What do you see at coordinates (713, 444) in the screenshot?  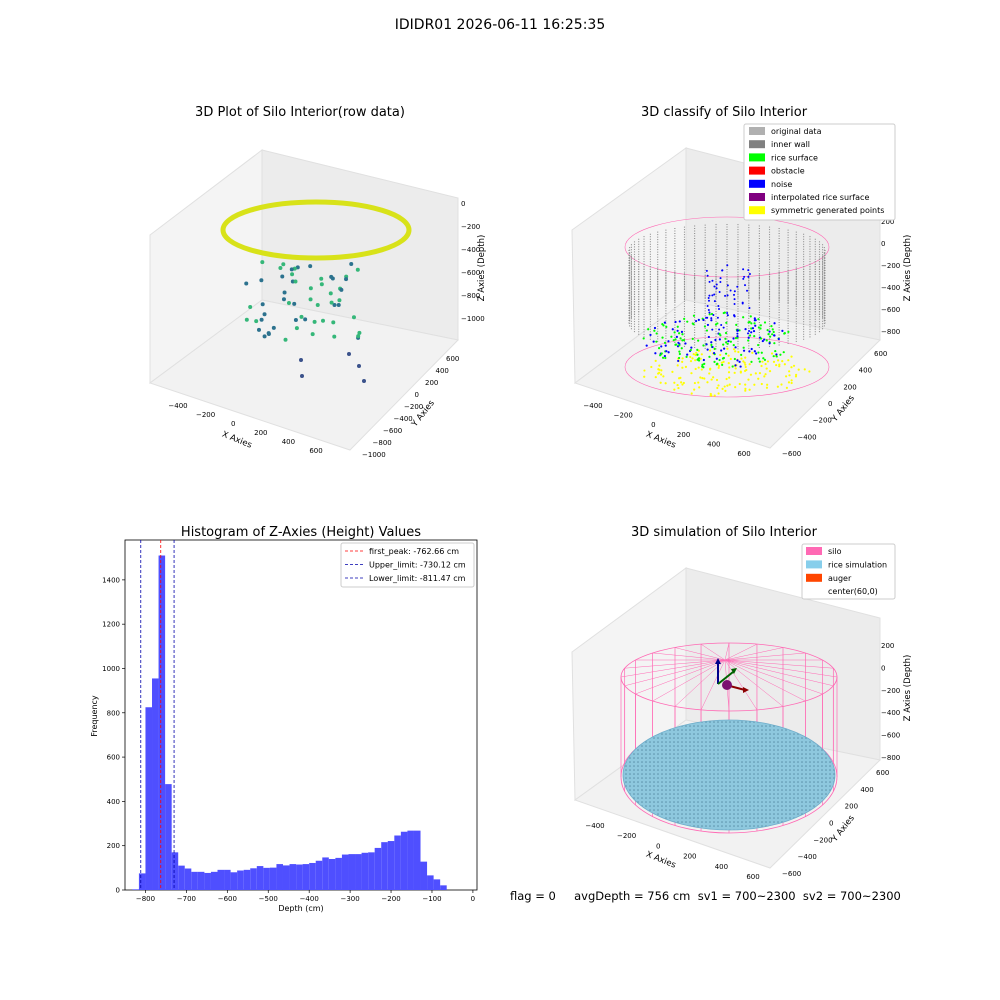 I see `axis-tick-label: 400` at bounding box center [713, 444].